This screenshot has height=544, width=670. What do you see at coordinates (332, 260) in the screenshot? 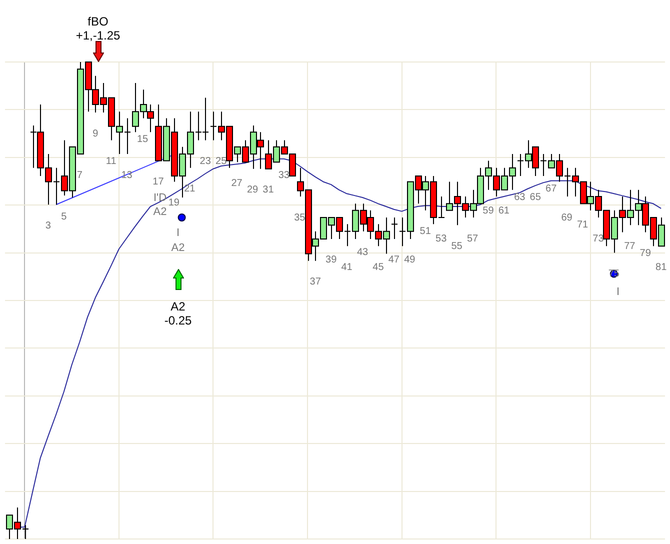
I see `x-tick-label: 39` at bounding box center [332, 260].